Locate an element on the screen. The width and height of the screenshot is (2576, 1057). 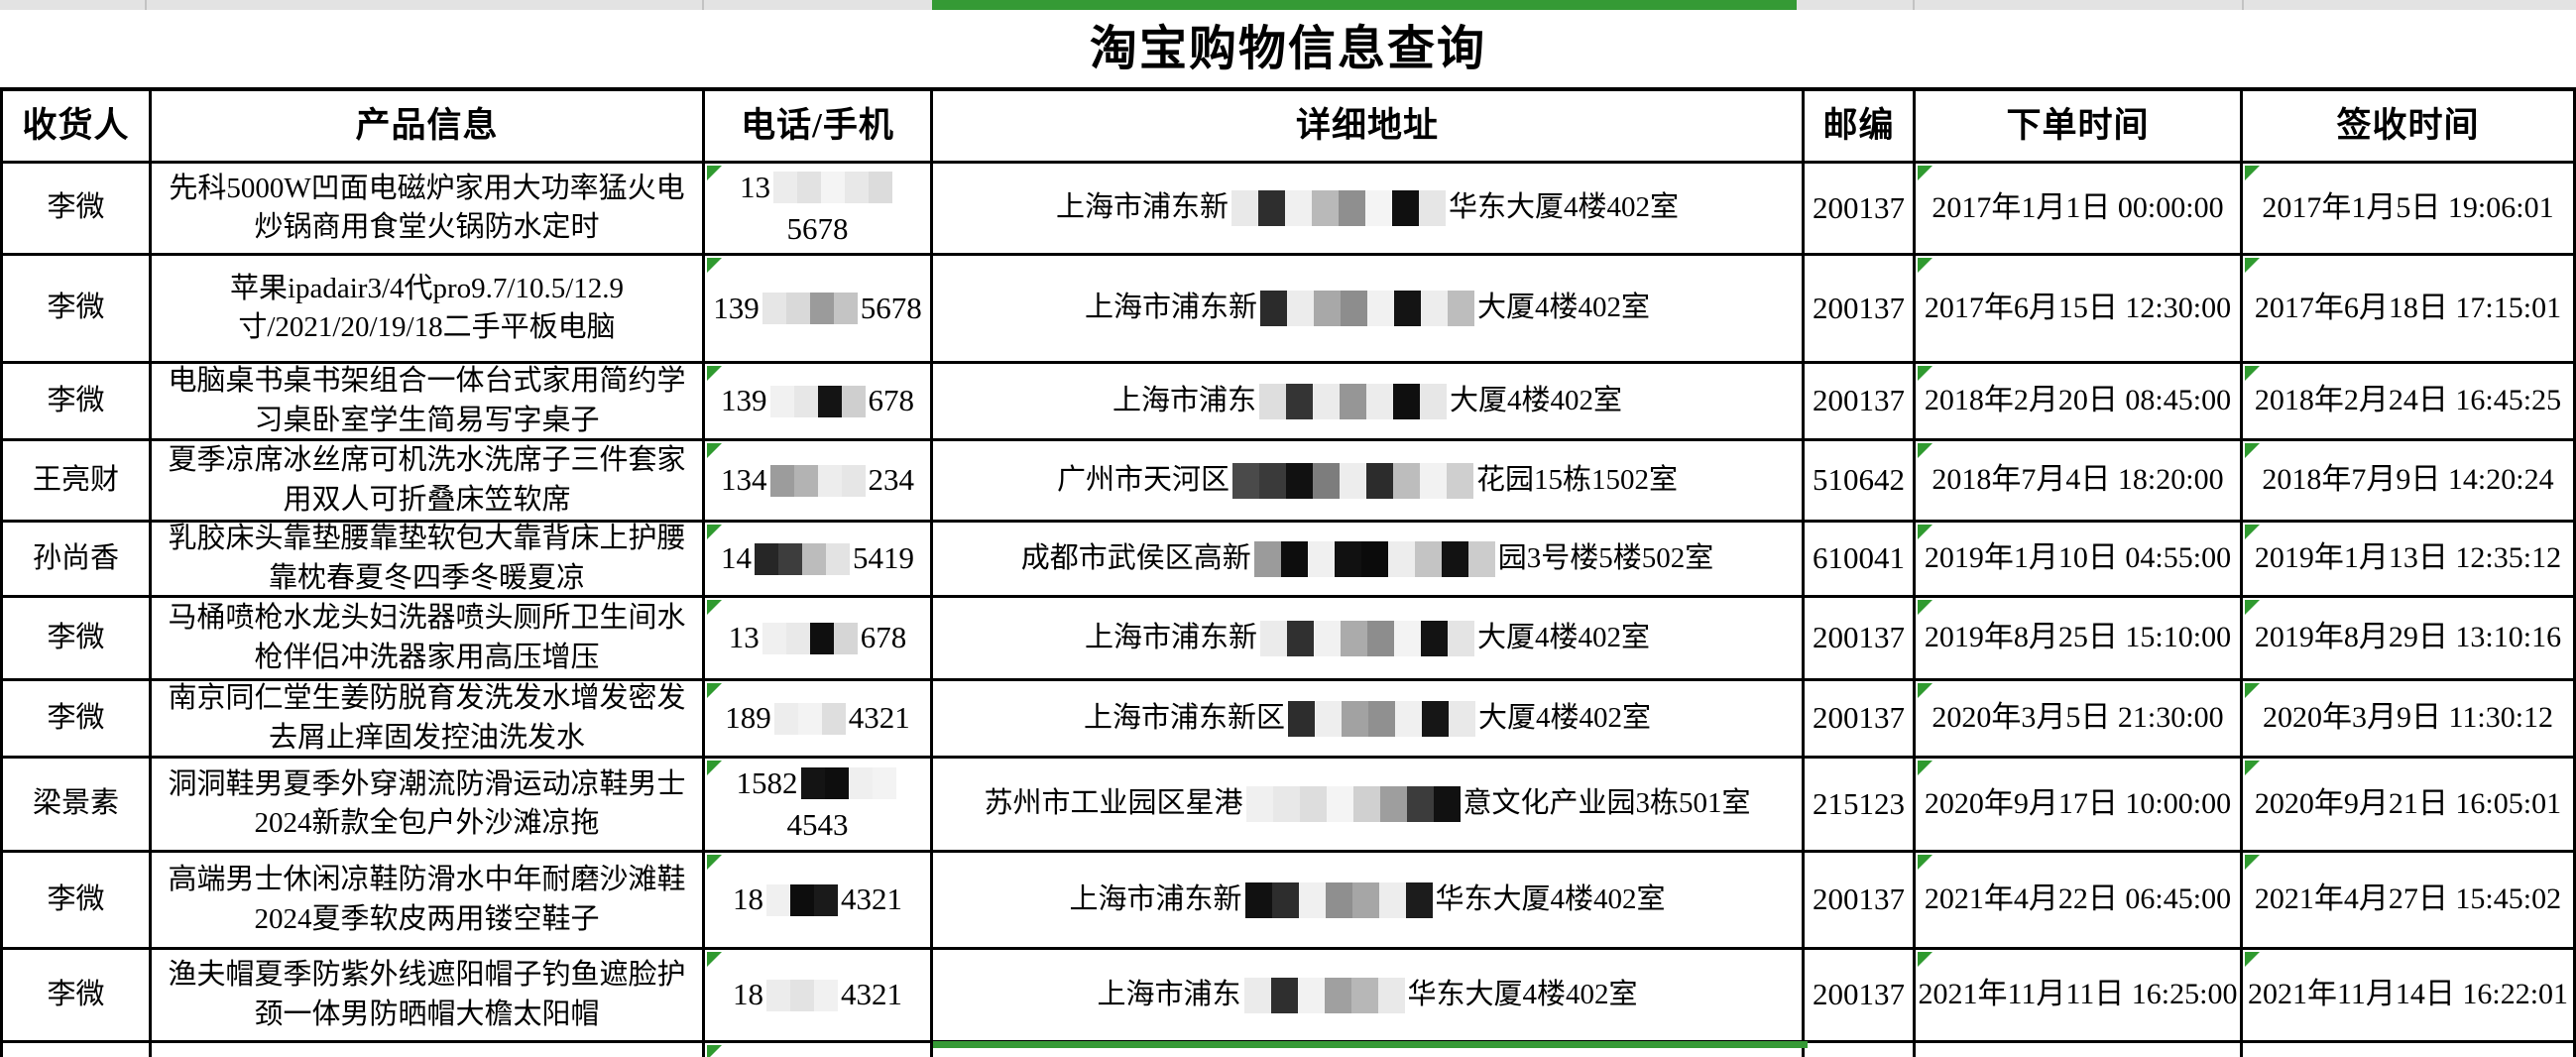
cell-product: 渔夫帽夏季防紫外线遮阳帽子钓鱼遮脸护颈一体男防晒帽大檐太阳帽 is located at coordinates (428, 996).